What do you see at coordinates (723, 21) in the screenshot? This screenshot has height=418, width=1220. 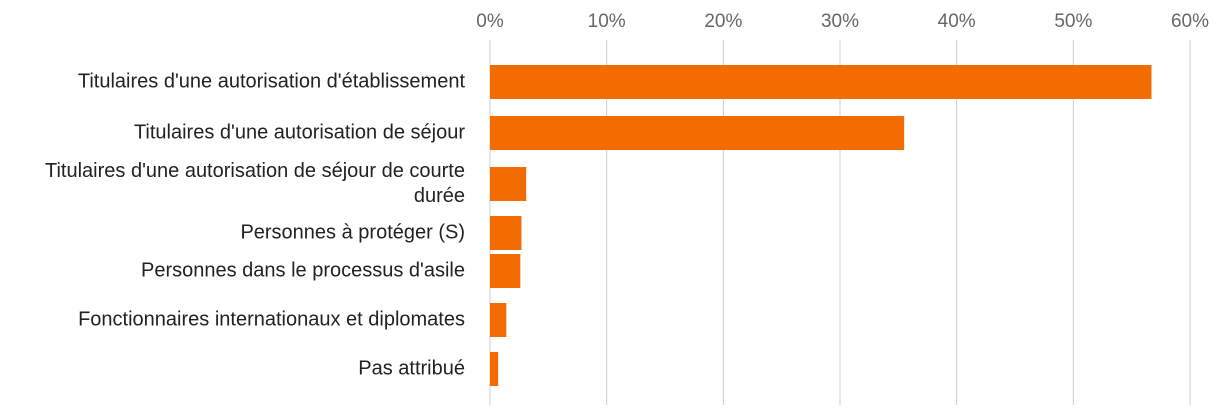 I see `x-tick-label: 20%` at bounding box center [723, 21].